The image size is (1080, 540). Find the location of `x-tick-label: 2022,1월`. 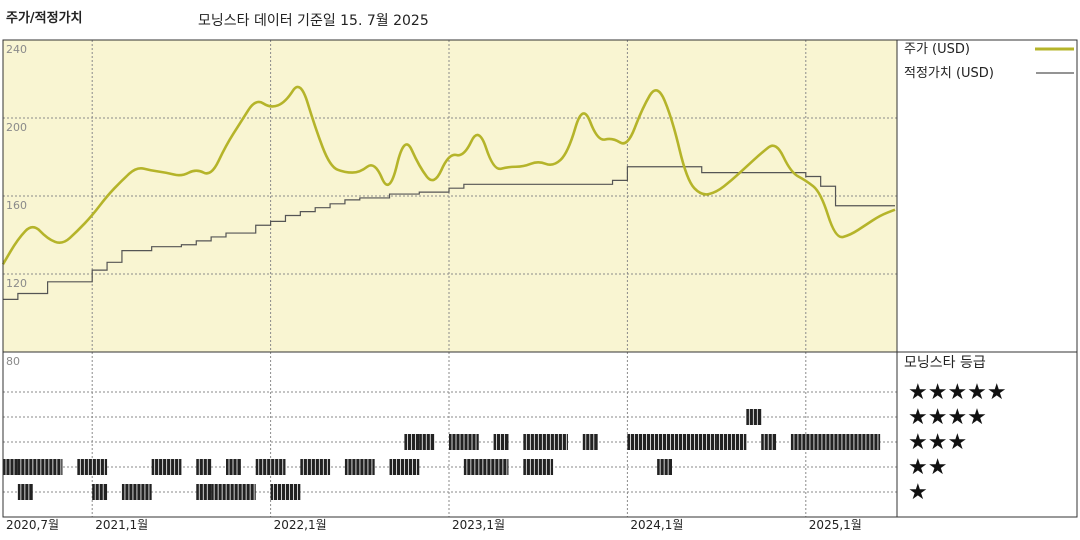

x-tick-label: 2022,1월 is located at coordinates (300, 525).